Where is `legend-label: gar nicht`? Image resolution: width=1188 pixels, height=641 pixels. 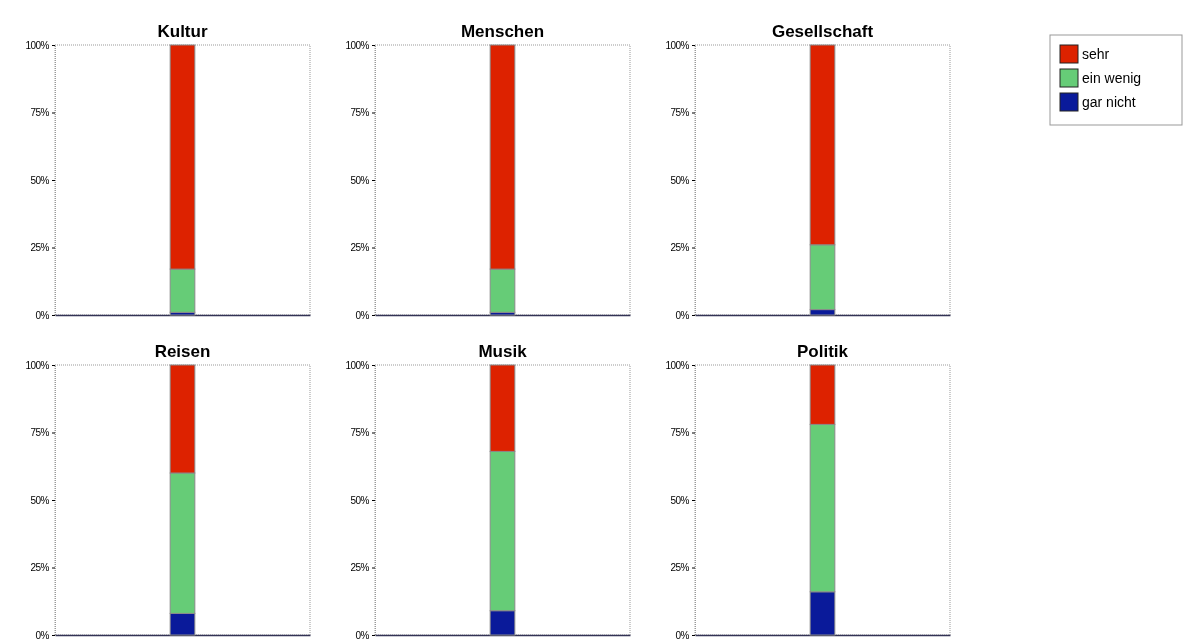
legend-label: gar nicht is located at coordinates (1109, 102).